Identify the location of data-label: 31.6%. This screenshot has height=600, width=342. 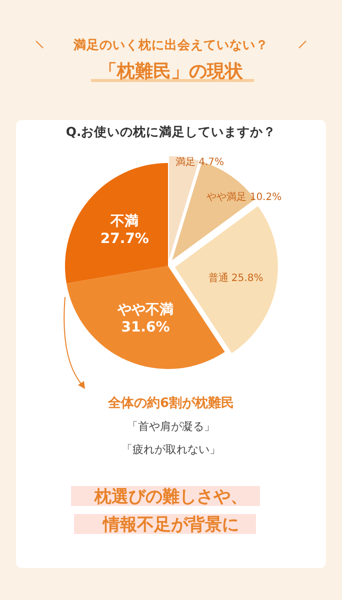
(145, 327).